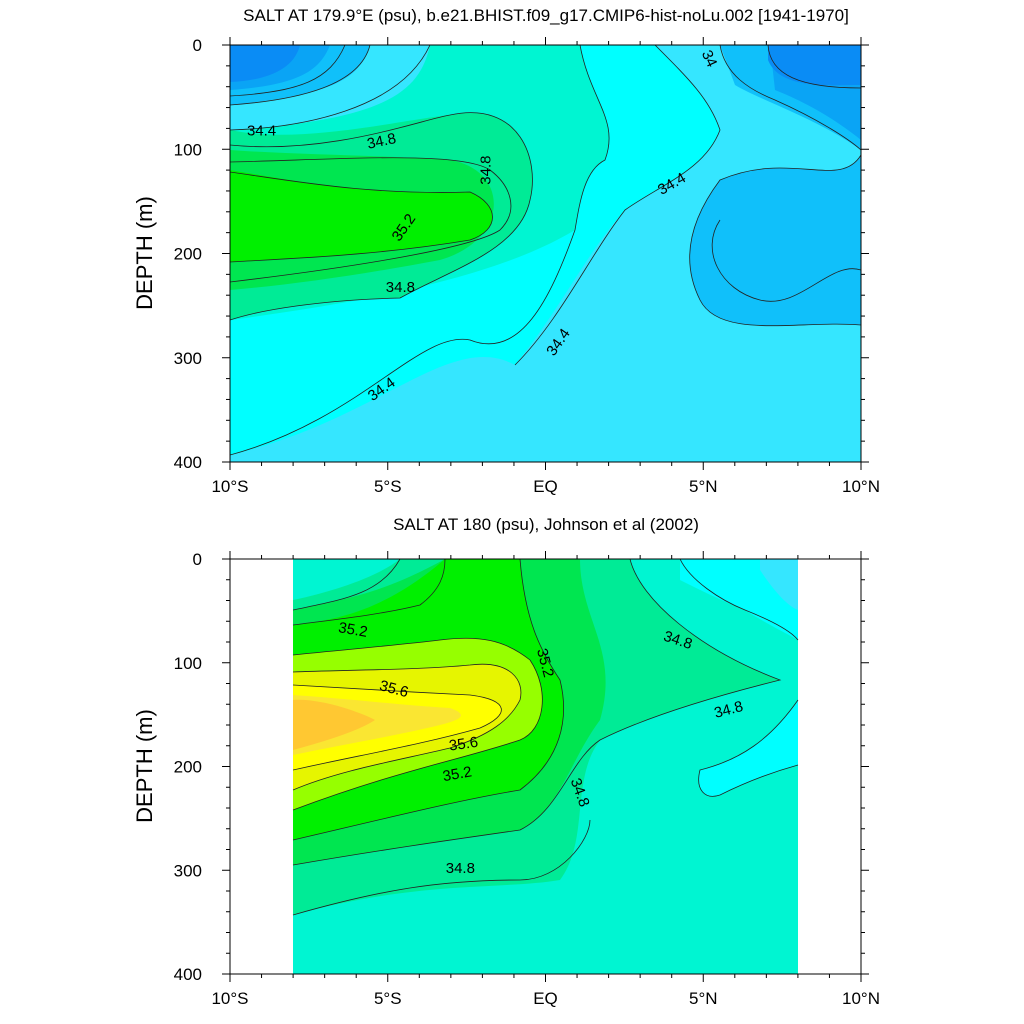  I want to click on contour-label-text: 34, so click(709, 59).